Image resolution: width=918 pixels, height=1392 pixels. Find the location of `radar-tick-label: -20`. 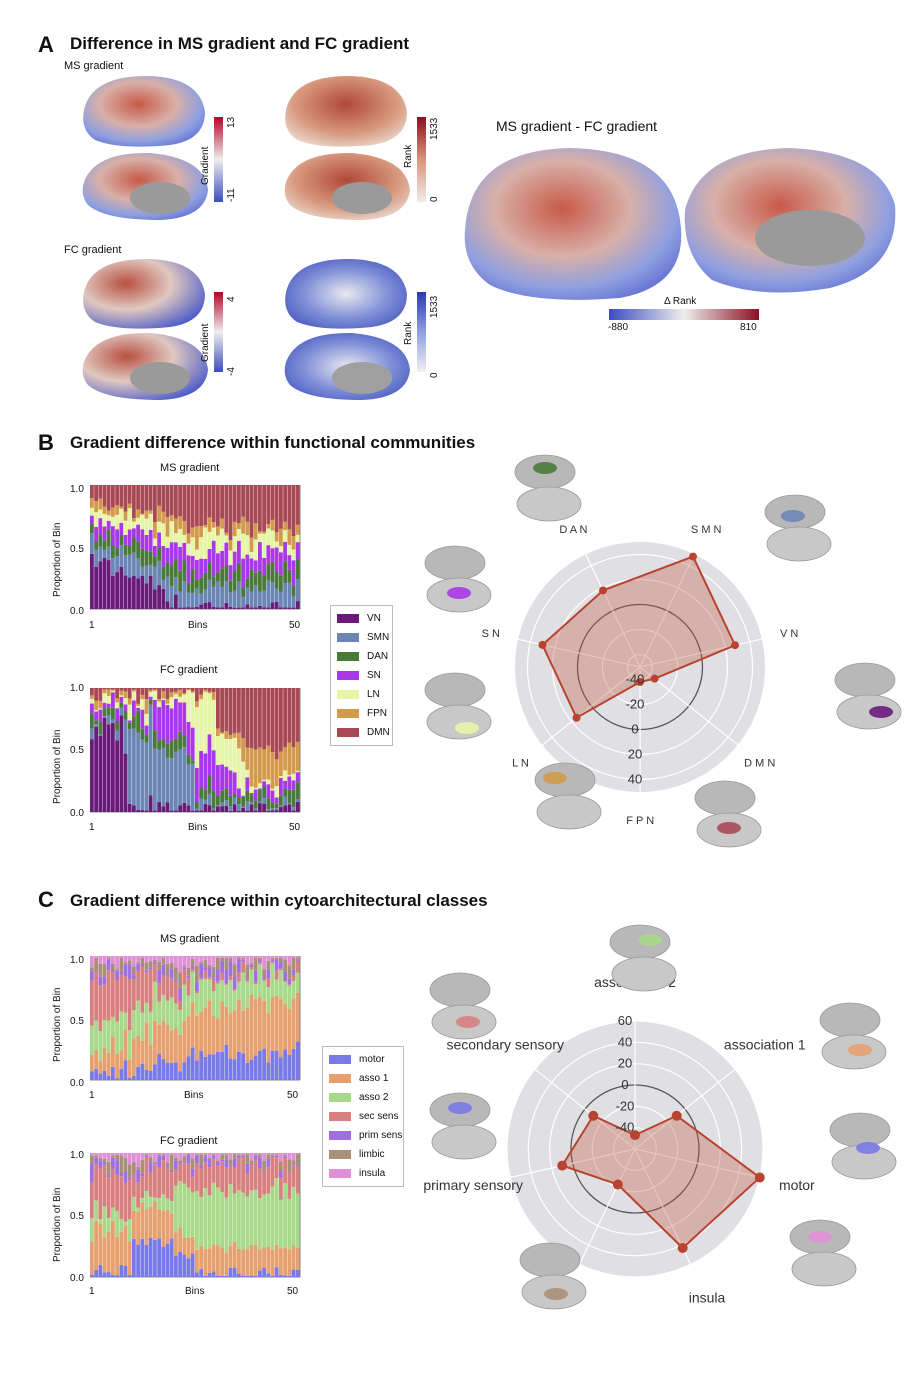

radar-tick-label: -20 is located at coordinates (635, 704).